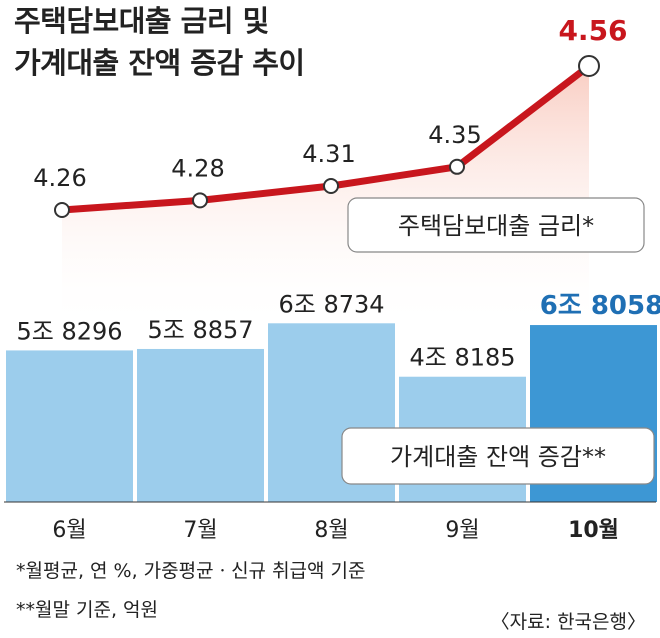  Describe the element at coordinates (200, 530) in the screenshot. I see `x-tick-label: 7월` at that location.